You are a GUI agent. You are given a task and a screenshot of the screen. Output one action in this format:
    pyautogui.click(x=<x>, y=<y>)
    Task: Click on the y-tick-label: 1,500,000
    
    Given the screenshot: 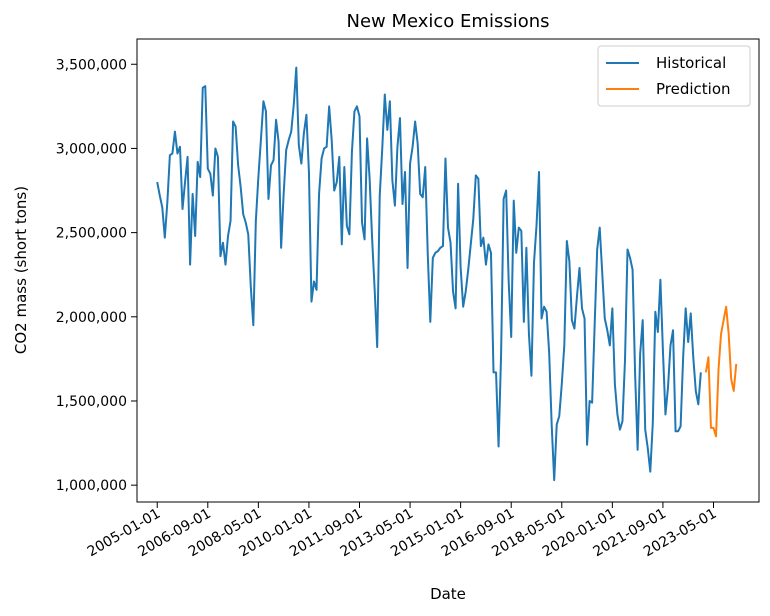 What is the action you would take?
    pyautogui.click(x=91, y=402)
    